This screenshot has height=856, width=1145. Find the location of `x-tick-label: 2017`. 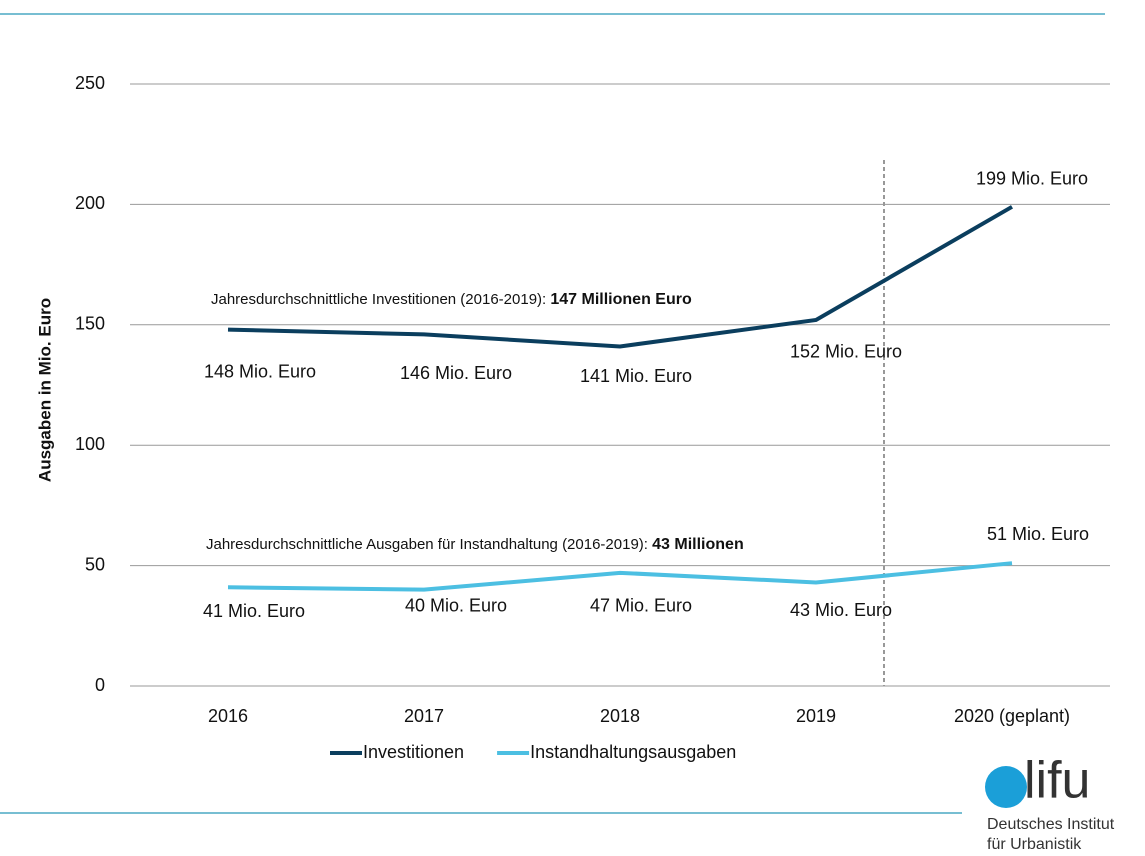

x-tick-label: 2017 is located at coordinates (424, 716).